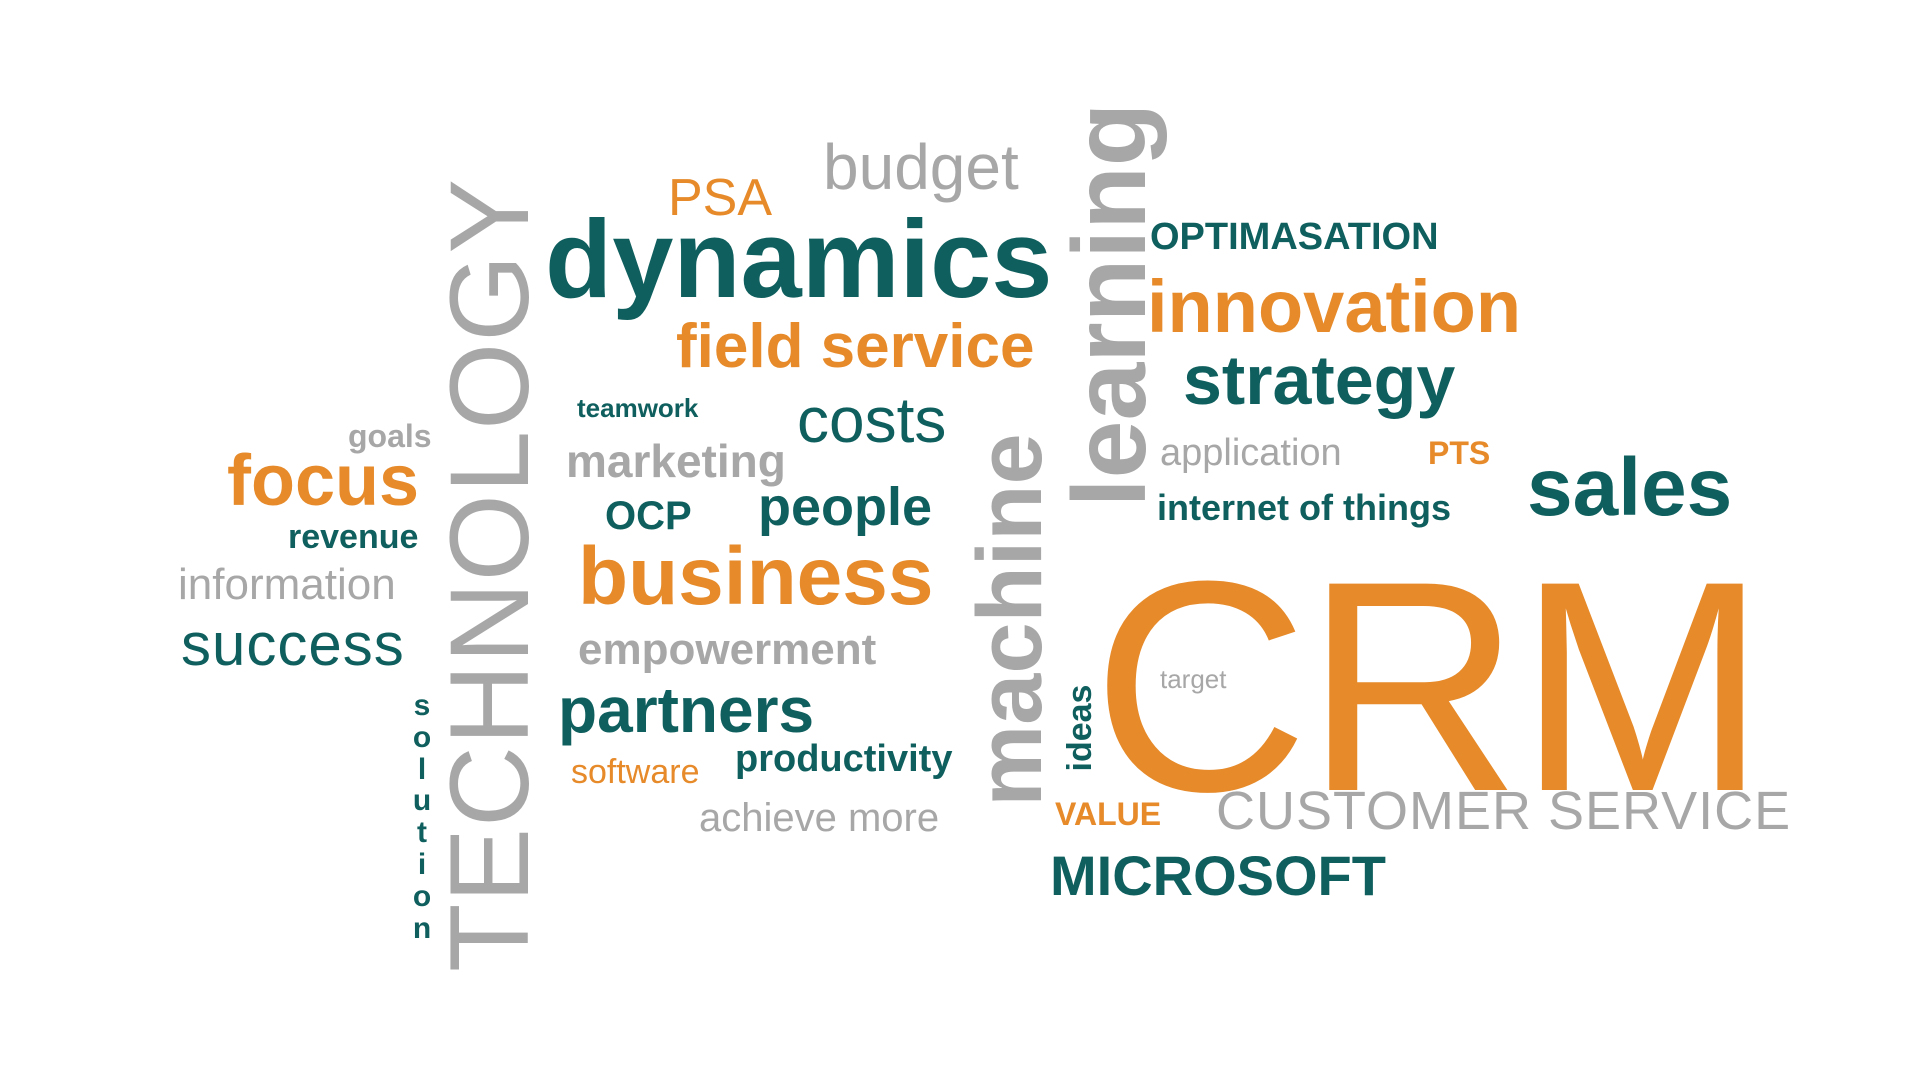 The image size is (1920, 1080). What do you see at coordinates (390, 436) in the screenshot?
I see `word-goals: goals` at bounding box center [390, 436].